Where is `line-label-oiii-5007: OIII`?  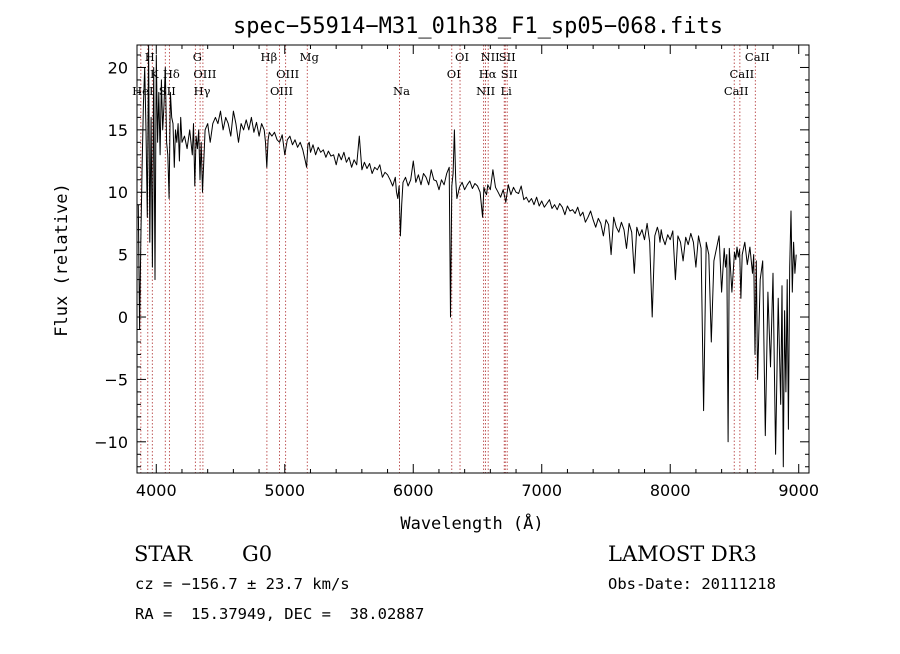 line-label-oiii-5007: OIII is located at coordinates (287, 74).